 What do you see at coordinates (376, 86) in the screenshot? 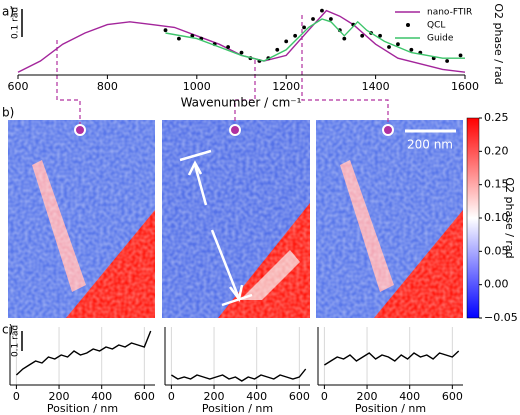
I see `x-tick-label: 1400` at bounding box center [376, 86].